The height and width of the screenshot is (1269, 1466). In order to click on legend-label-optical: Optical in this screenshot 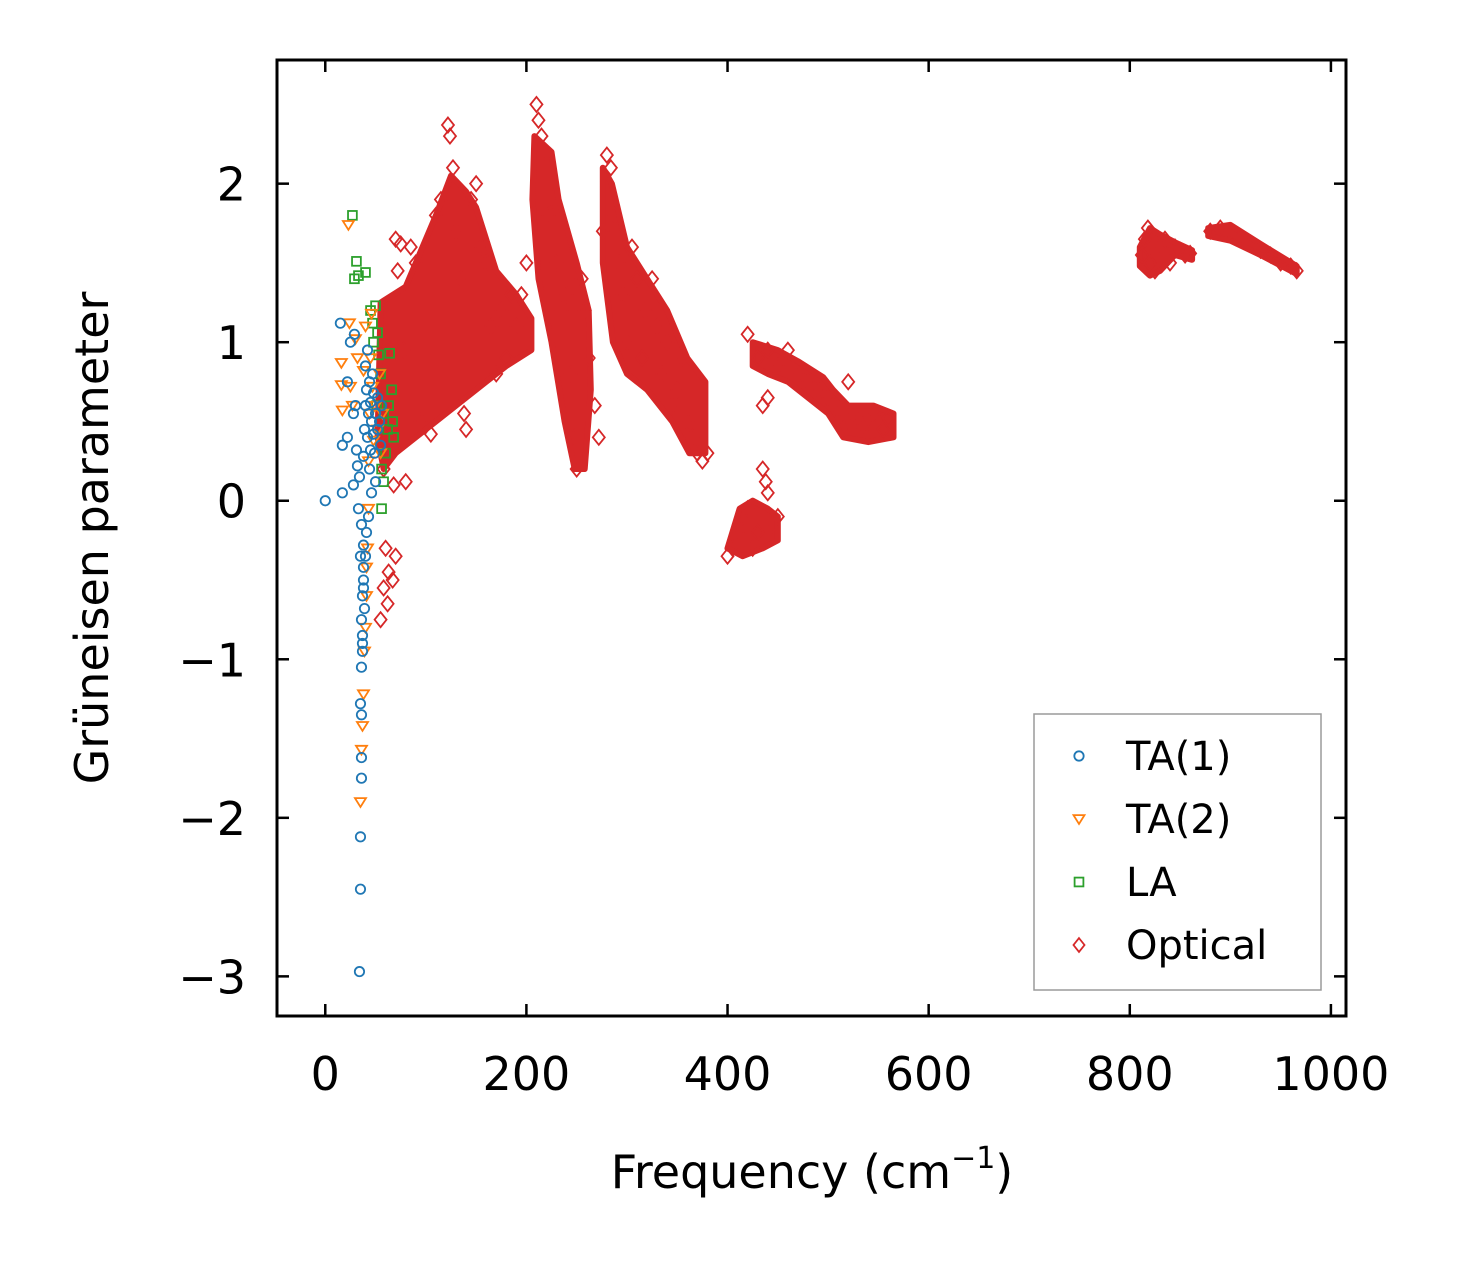, I will do `click(1196, 946)`.